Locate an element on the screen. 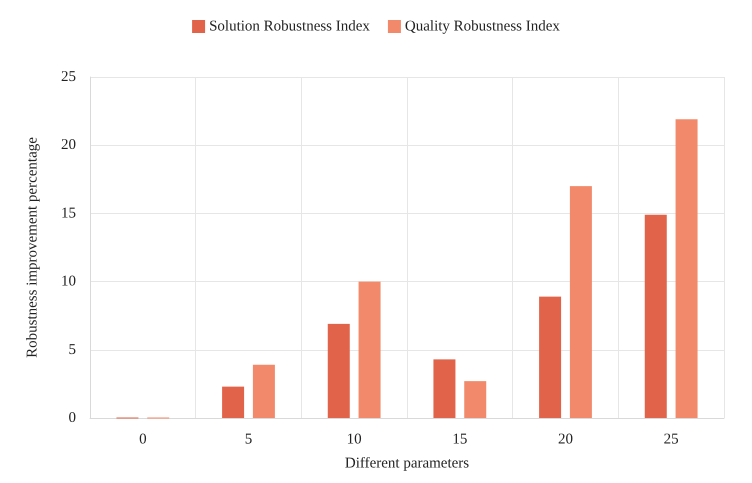  x-tick-label: 15 is located at coordinates (460, 440).